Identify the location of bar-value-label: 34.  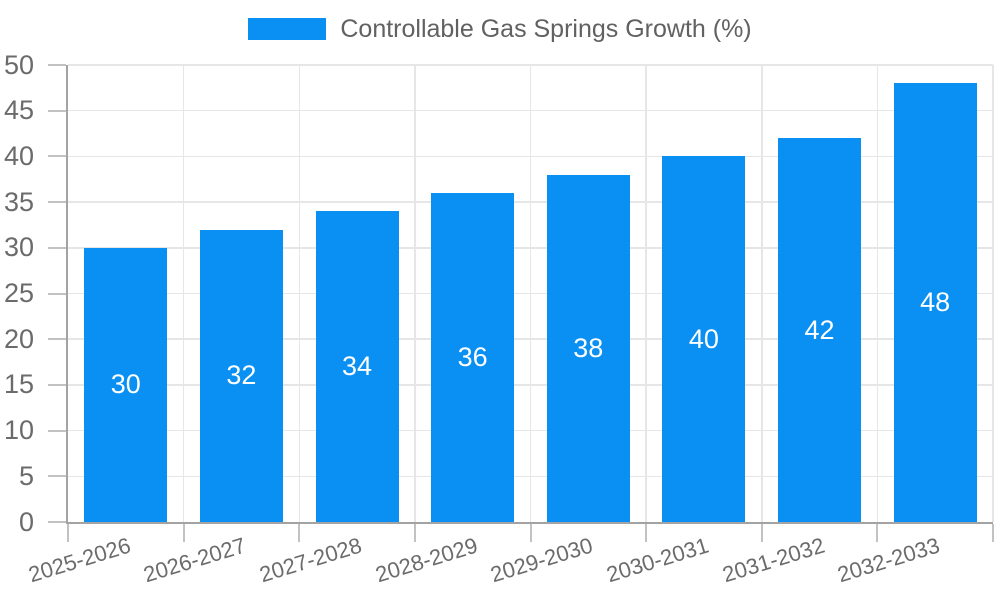
(357, 366).